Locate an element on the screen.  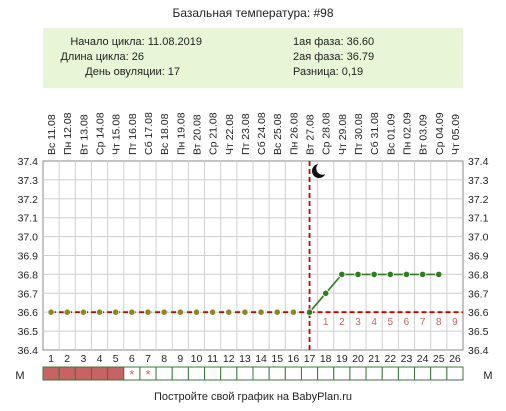
x-date-label: Пт 30.08 is located at coordinates (359, 134).